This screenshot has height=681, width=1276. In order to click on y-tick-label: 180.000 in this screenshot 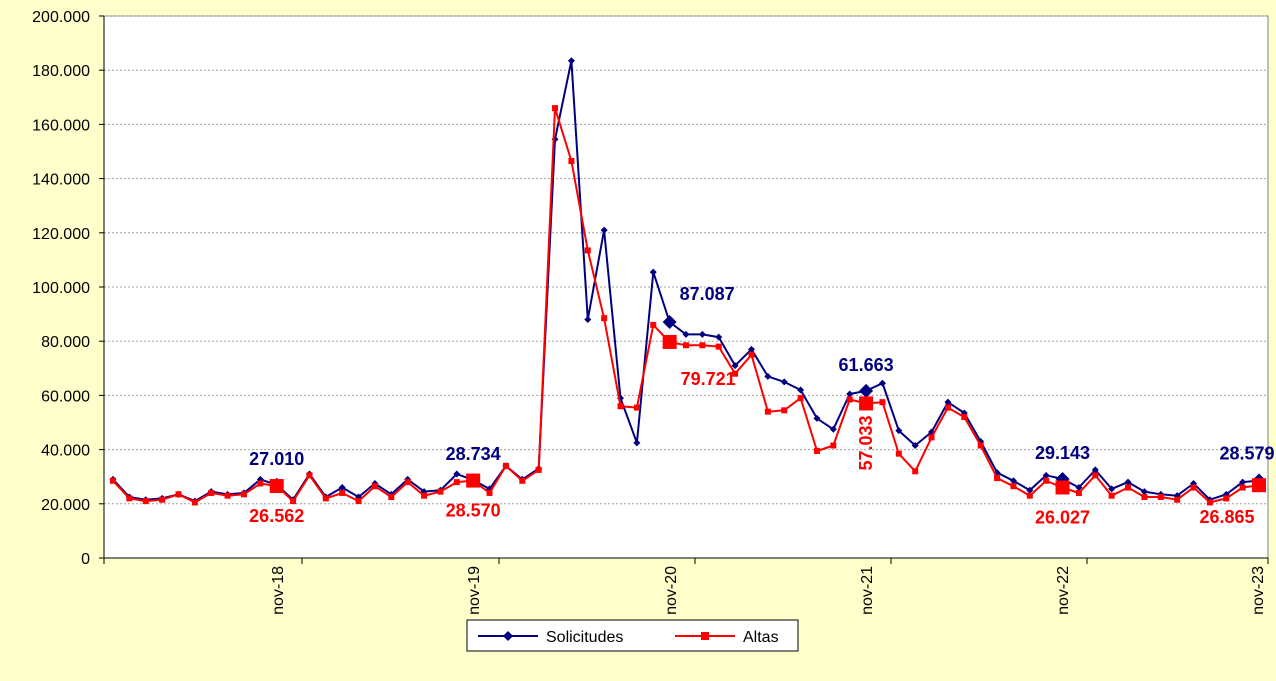, I will do `click(61, 71)`.